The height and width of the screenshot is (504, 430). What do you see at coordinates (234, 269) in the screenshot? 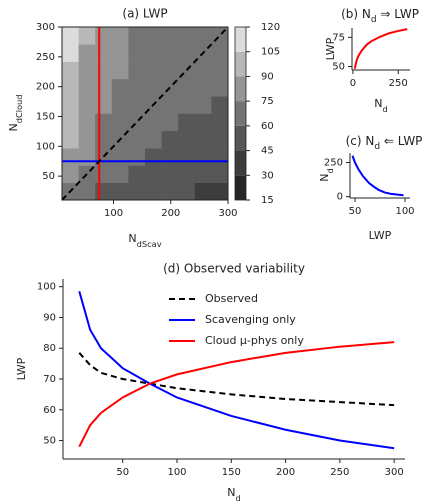
I see `chart-title: (d) Observed variability` at bounding box center [234, 269].